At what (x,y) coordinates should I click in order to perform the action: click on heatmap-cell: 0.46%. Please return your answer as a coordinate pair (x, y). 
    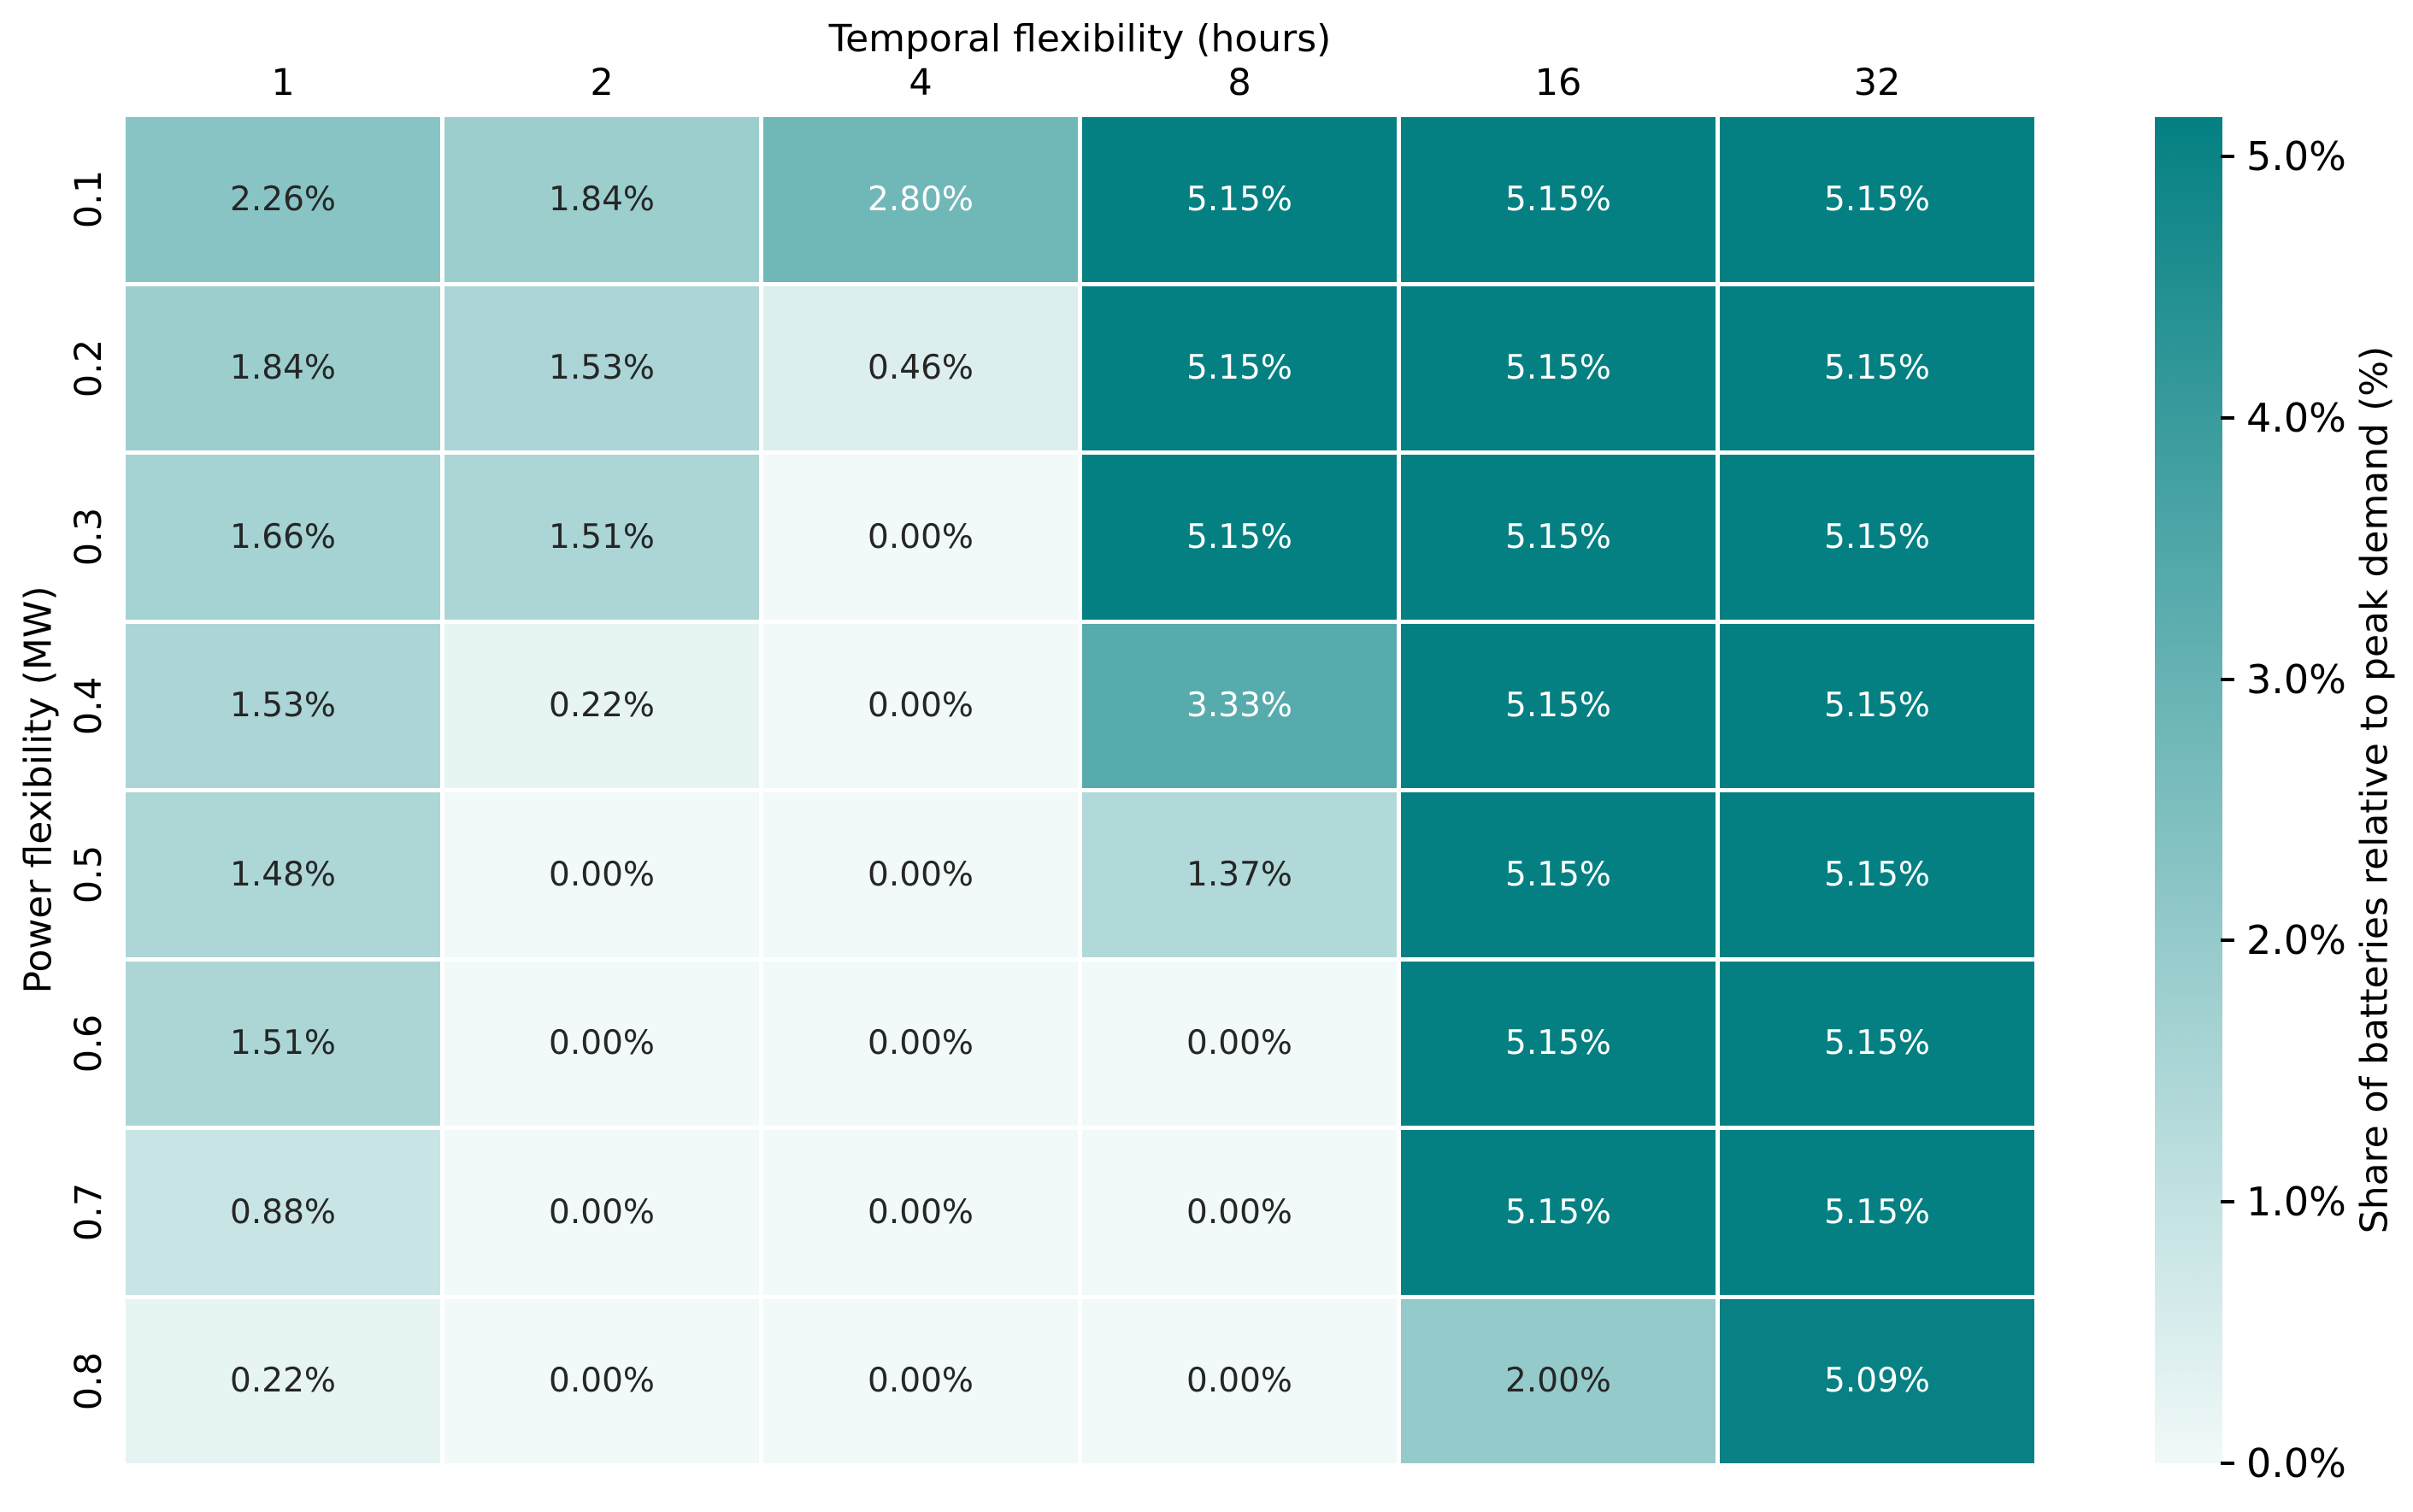
    Looking at the image, I should click on (920, 367).